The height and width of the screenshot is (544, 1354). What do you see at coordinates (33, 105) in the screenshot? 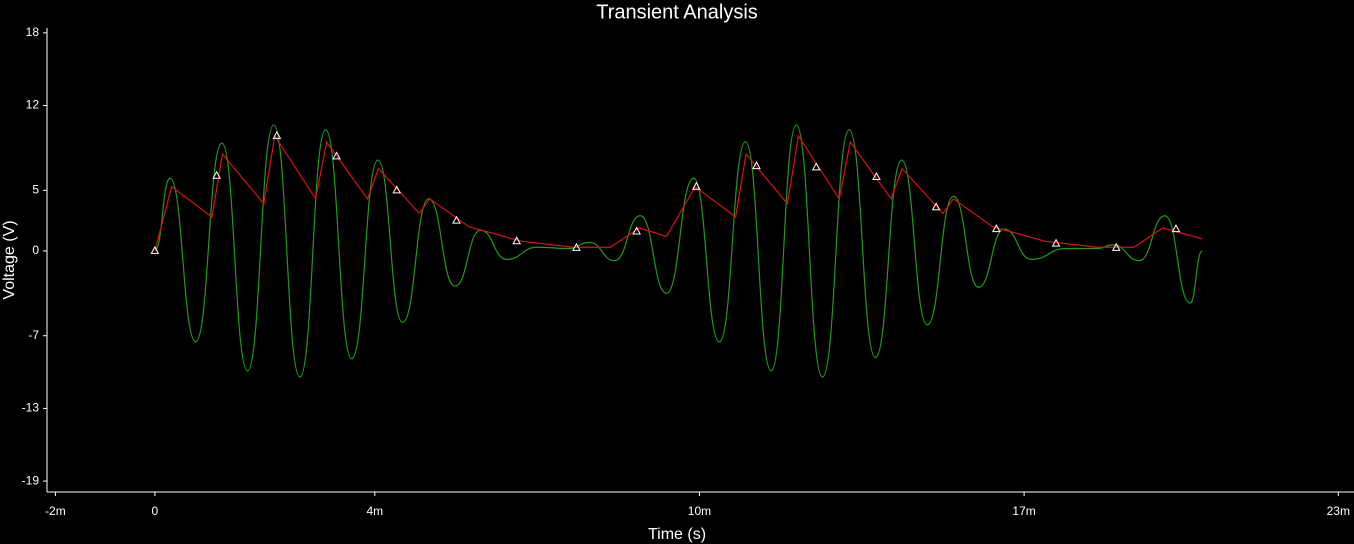
I see `y-tick-label: 12` at bounding box center [33, 105].